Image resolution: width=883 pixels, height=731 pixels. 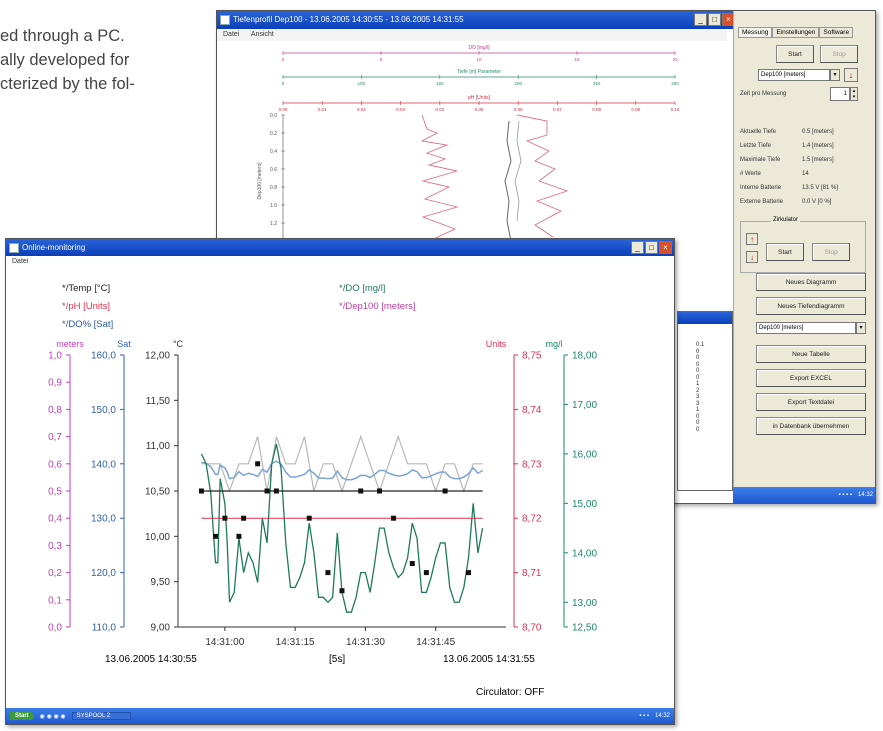 What do you see at coordinates (161, 582) in the screenshot?
I see `temp-axis-tick-label: 9,50` at bounding box center [161, 582].